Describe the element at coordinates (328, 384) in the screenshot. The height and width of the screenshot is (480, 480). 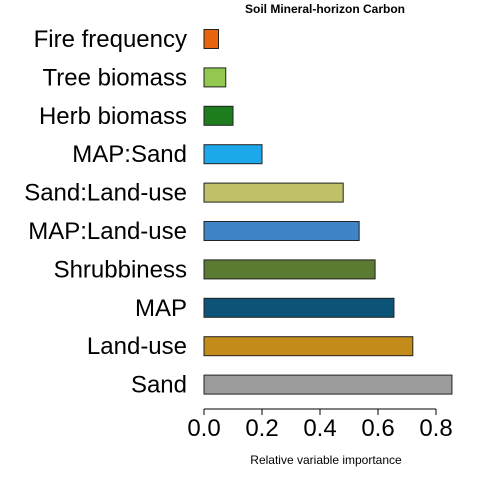
I see `bar-sand` at that location.